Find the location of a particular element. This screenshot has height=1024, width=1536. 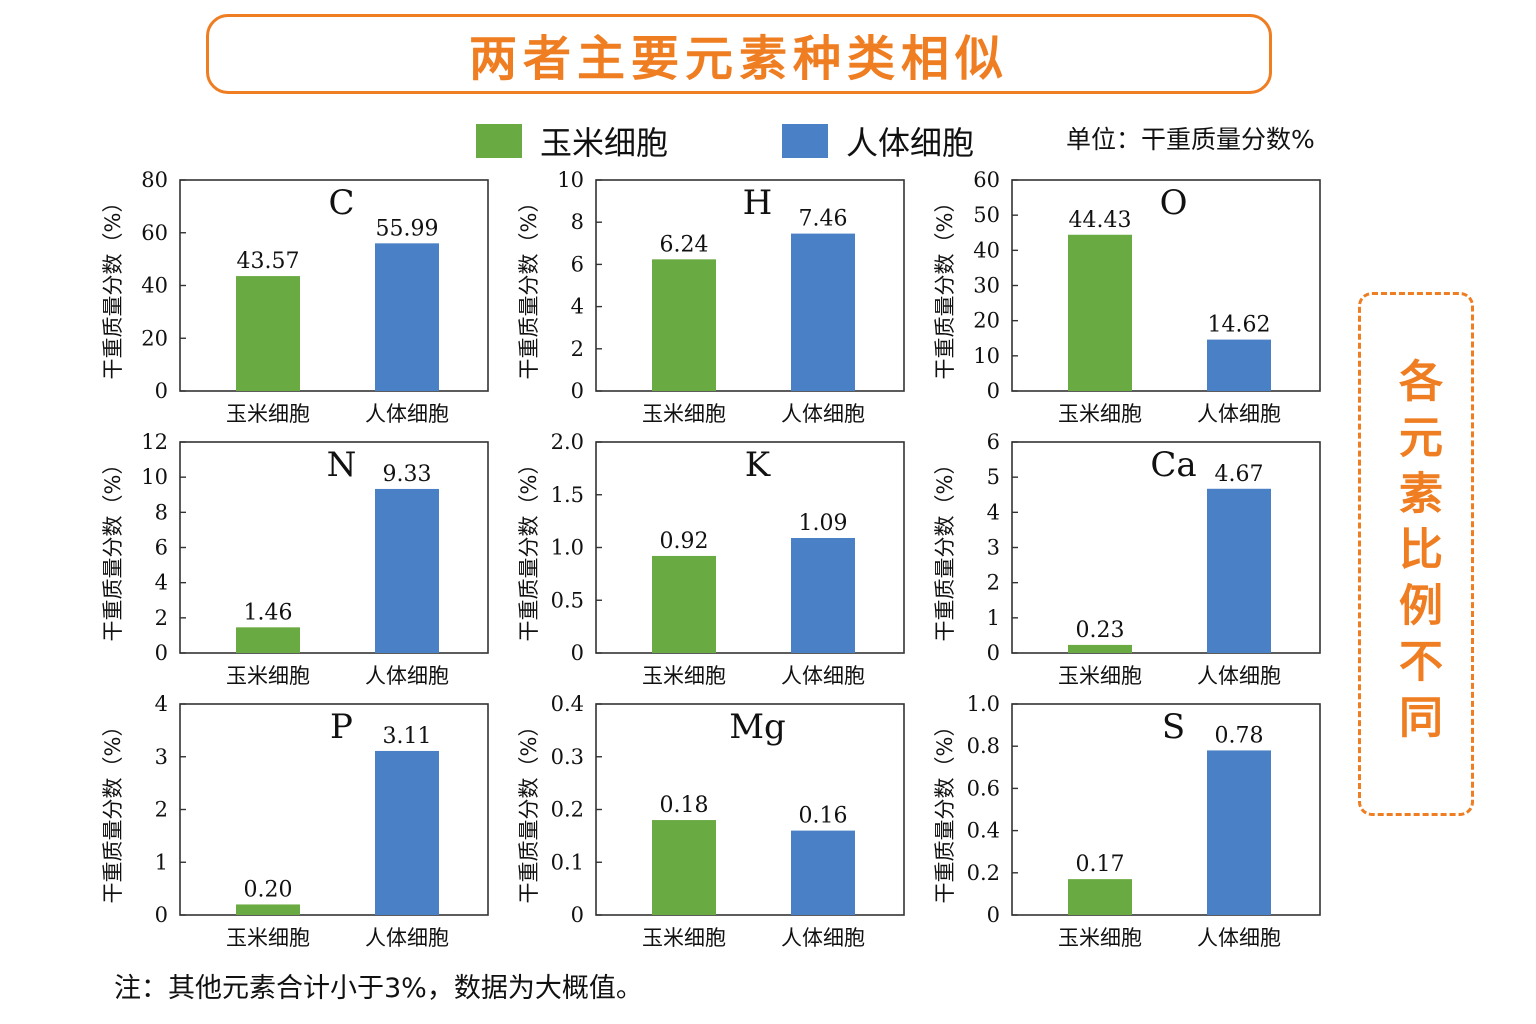

chart-c: 0 20 40 60 80 干重质量分数（%） 43.57 玉米细胞 55.99 人体细胞 C is located at coordinates (320, 301).